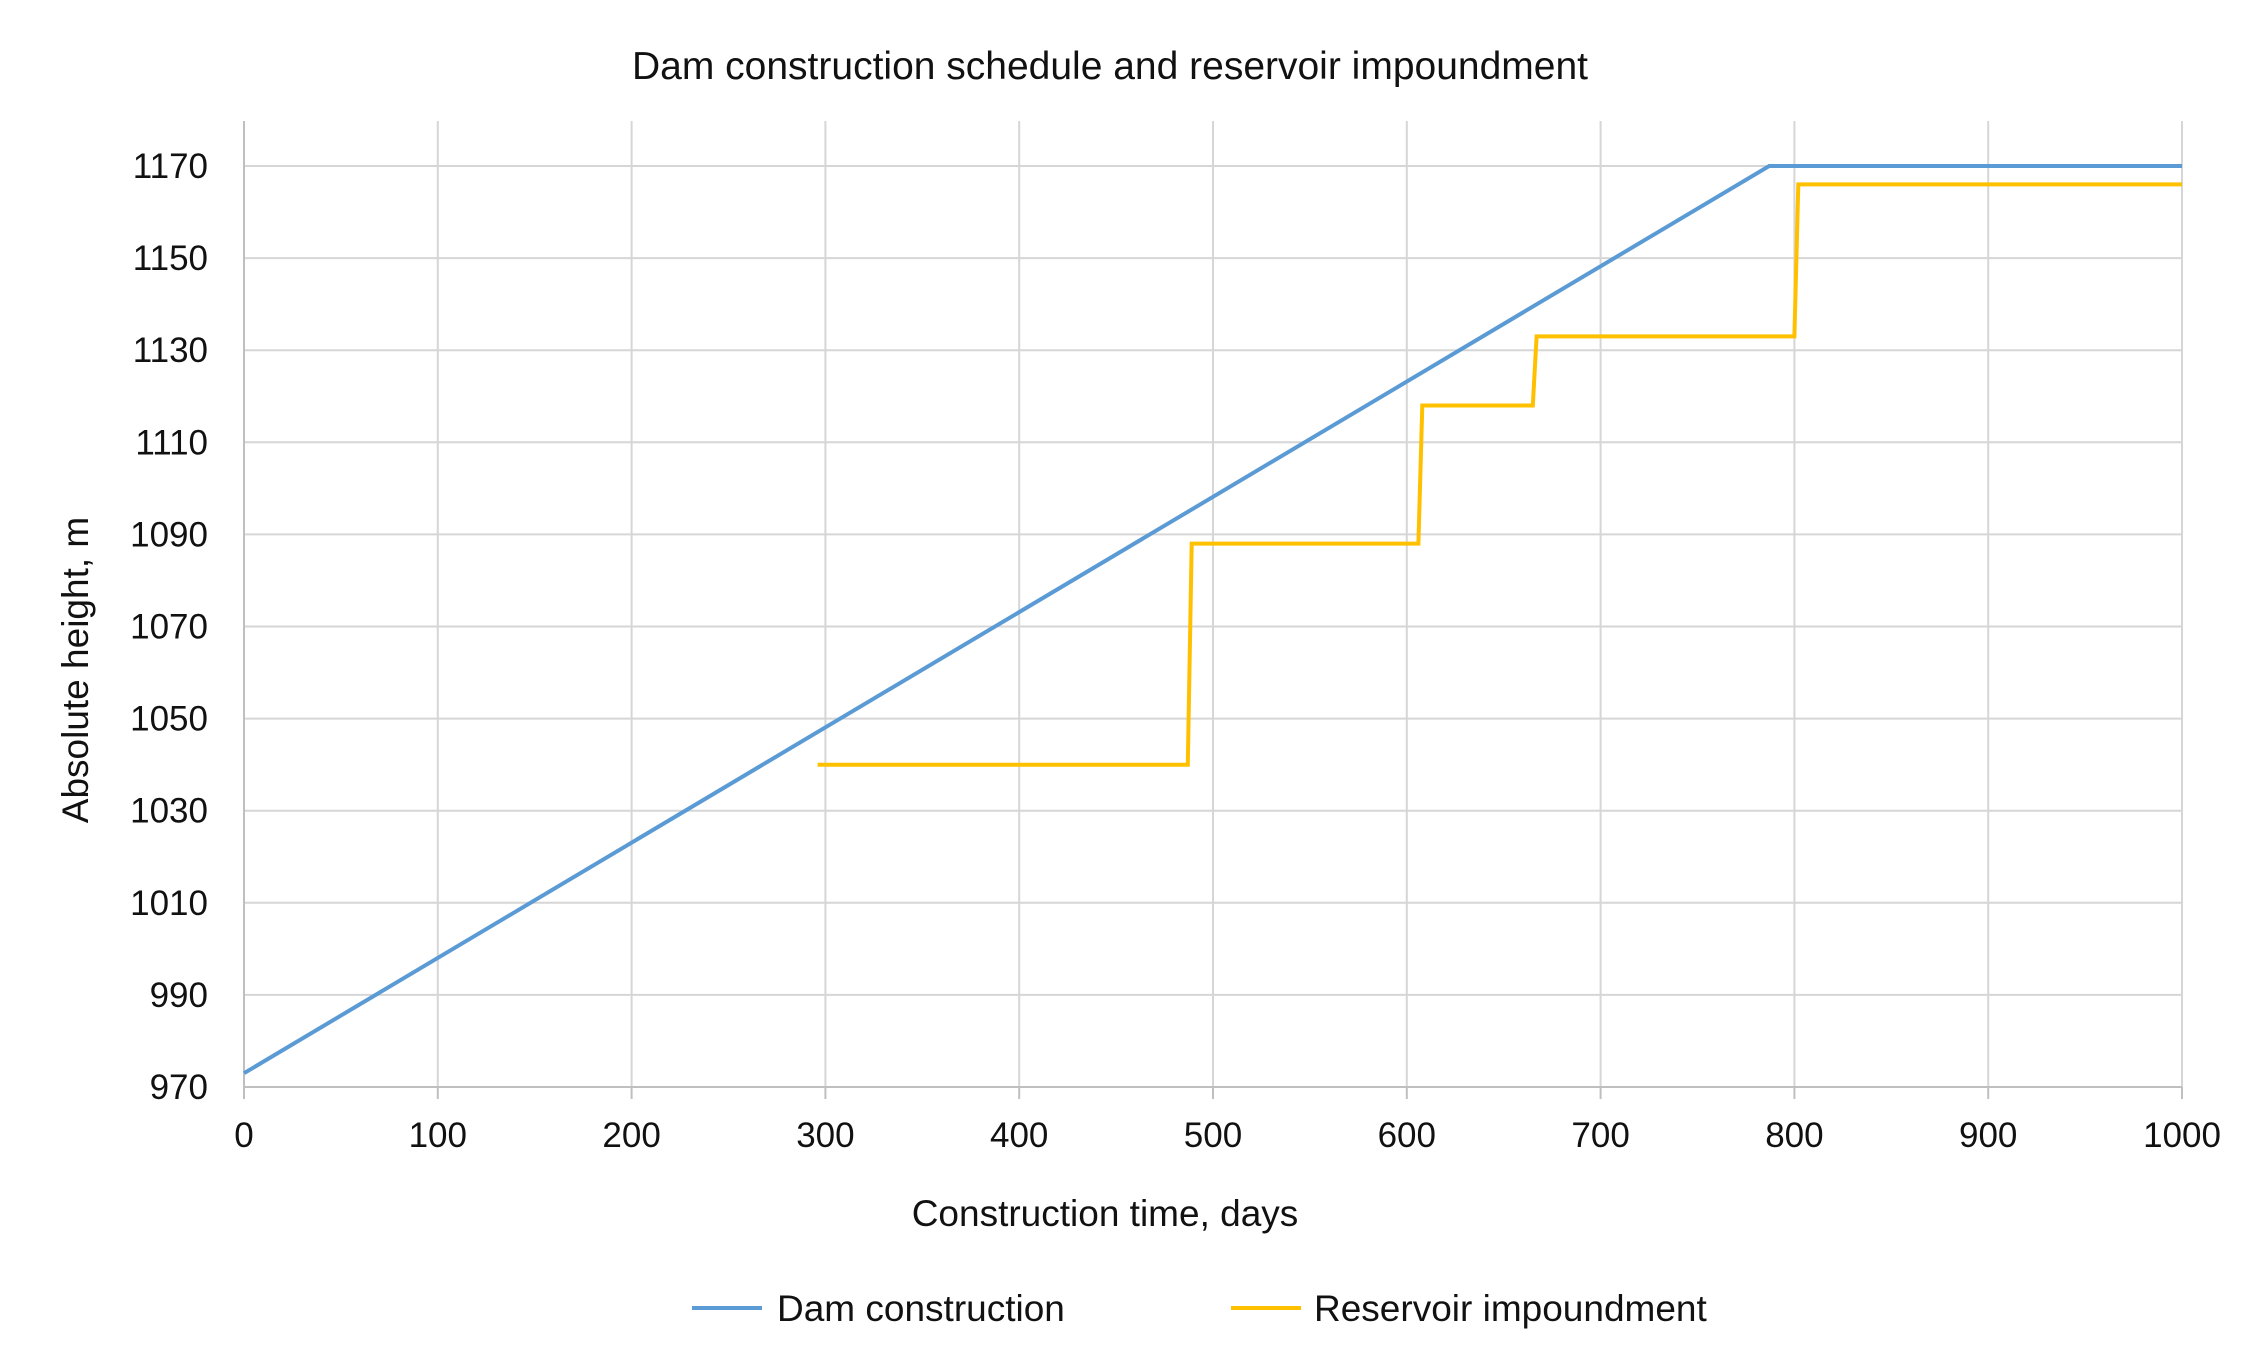 The image size is (2256, 1353). I want to click on x-tick-label: 600, so click(1407, 1135).